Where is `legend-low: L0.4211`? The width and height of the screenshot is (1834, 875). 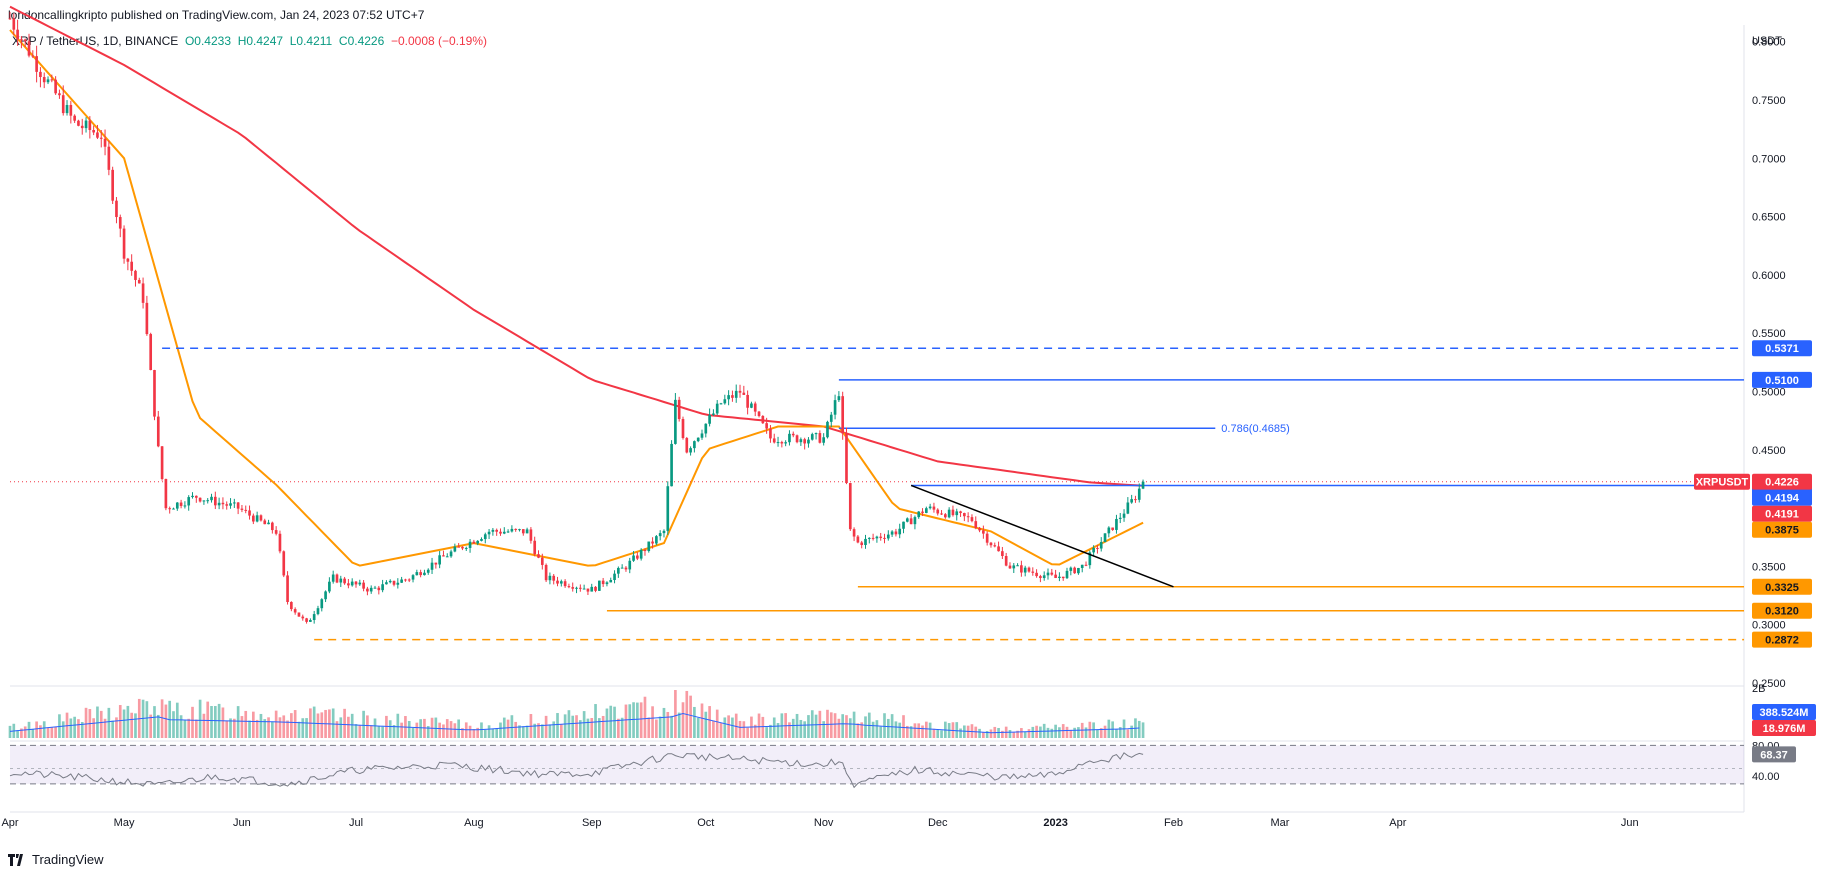
legend-low: L0.4211 is located at coordinates (311, 41).